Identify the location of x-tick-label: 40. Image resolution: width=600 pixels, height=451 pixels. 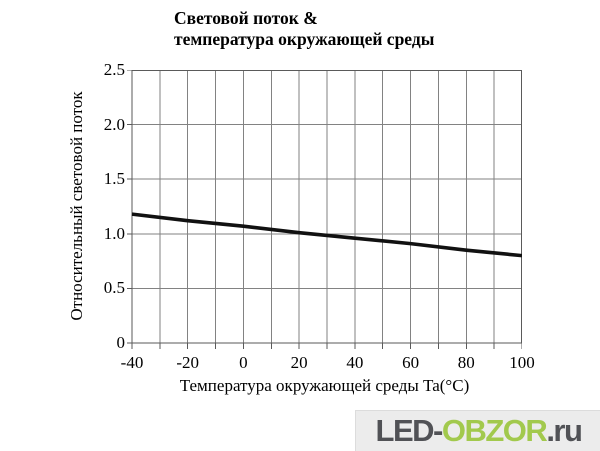
(355, 362).